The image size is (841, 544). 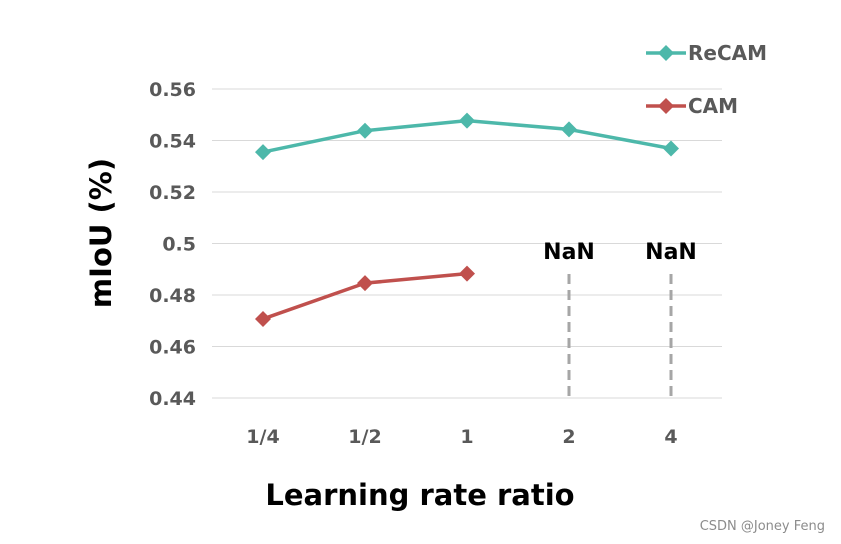 What do you see at coordinates (172, 193) in the screenshot?
I see `y-tick-label: 0.52` at bounding box center [172, 193].